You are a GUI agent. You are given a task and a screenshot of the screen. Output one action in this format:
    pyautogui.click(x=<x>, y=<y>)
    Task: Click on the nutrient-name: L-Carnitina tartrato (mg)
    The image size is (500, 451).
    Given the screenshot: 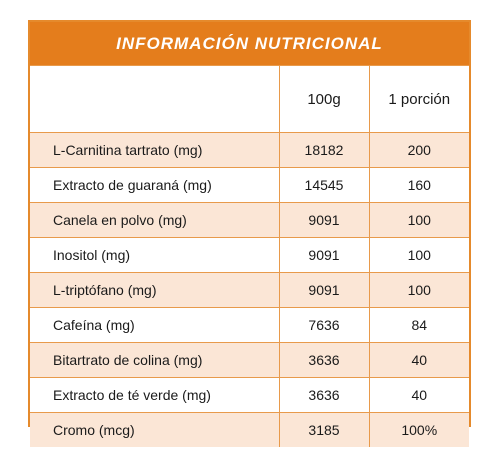 What is the action you would take?
    pyautogui.click(x=155, y=150)
    